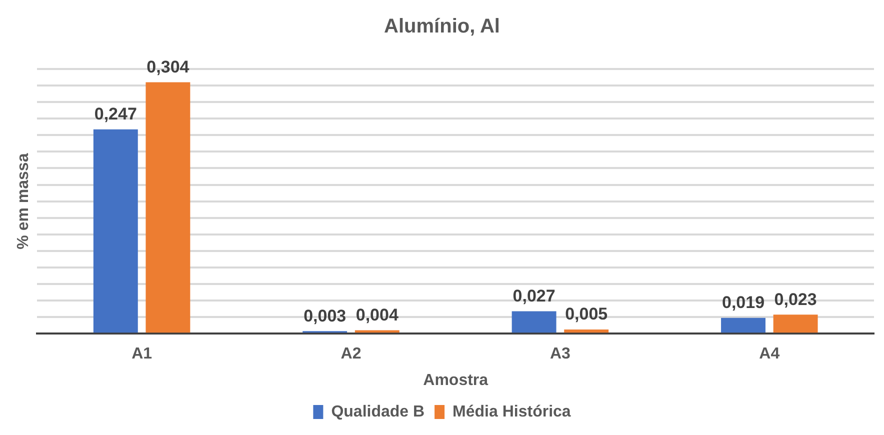 The height and width of the screenshot is (435, 884). I want to click on x-tick-label: A2, so click(351, 354).